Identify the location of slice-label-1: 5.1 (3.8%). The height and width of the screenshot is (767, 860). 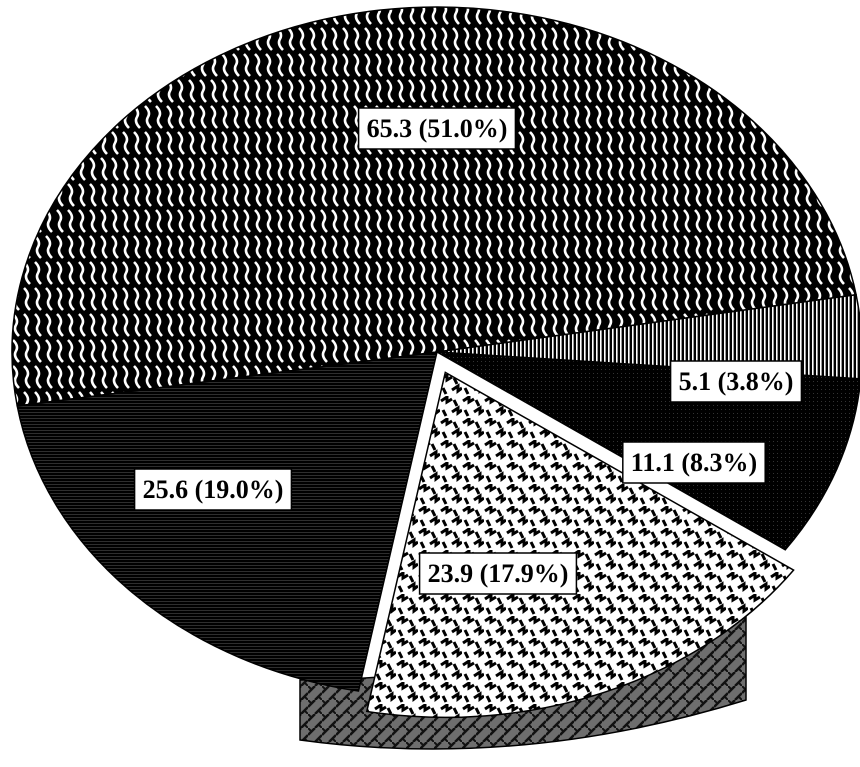
(736, 381).